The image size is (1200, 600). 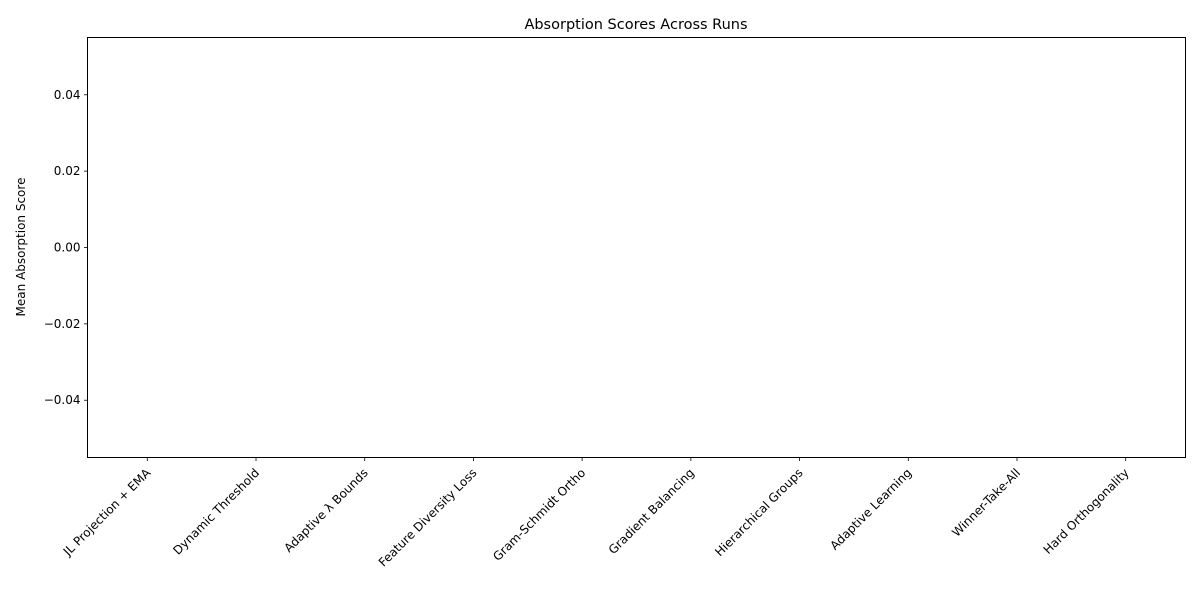 What do you see at coordinates (62, 324) in the screenshot?
I see `y-tick-label: −0.02` at bounding box center [62, 324].